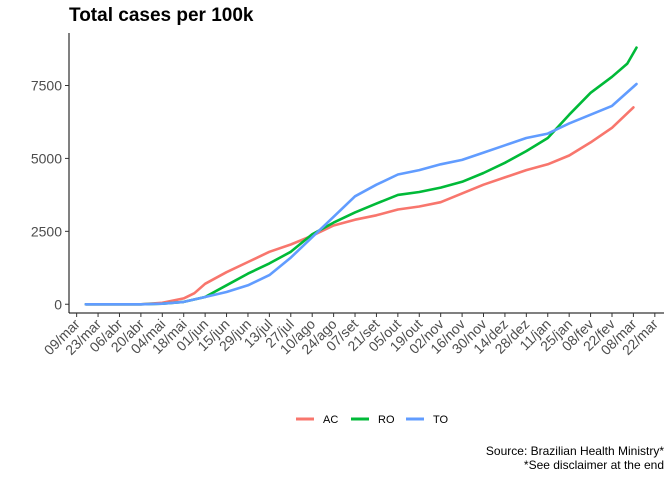  I want to click on legend-label-ac: AC, so click(330, 420).